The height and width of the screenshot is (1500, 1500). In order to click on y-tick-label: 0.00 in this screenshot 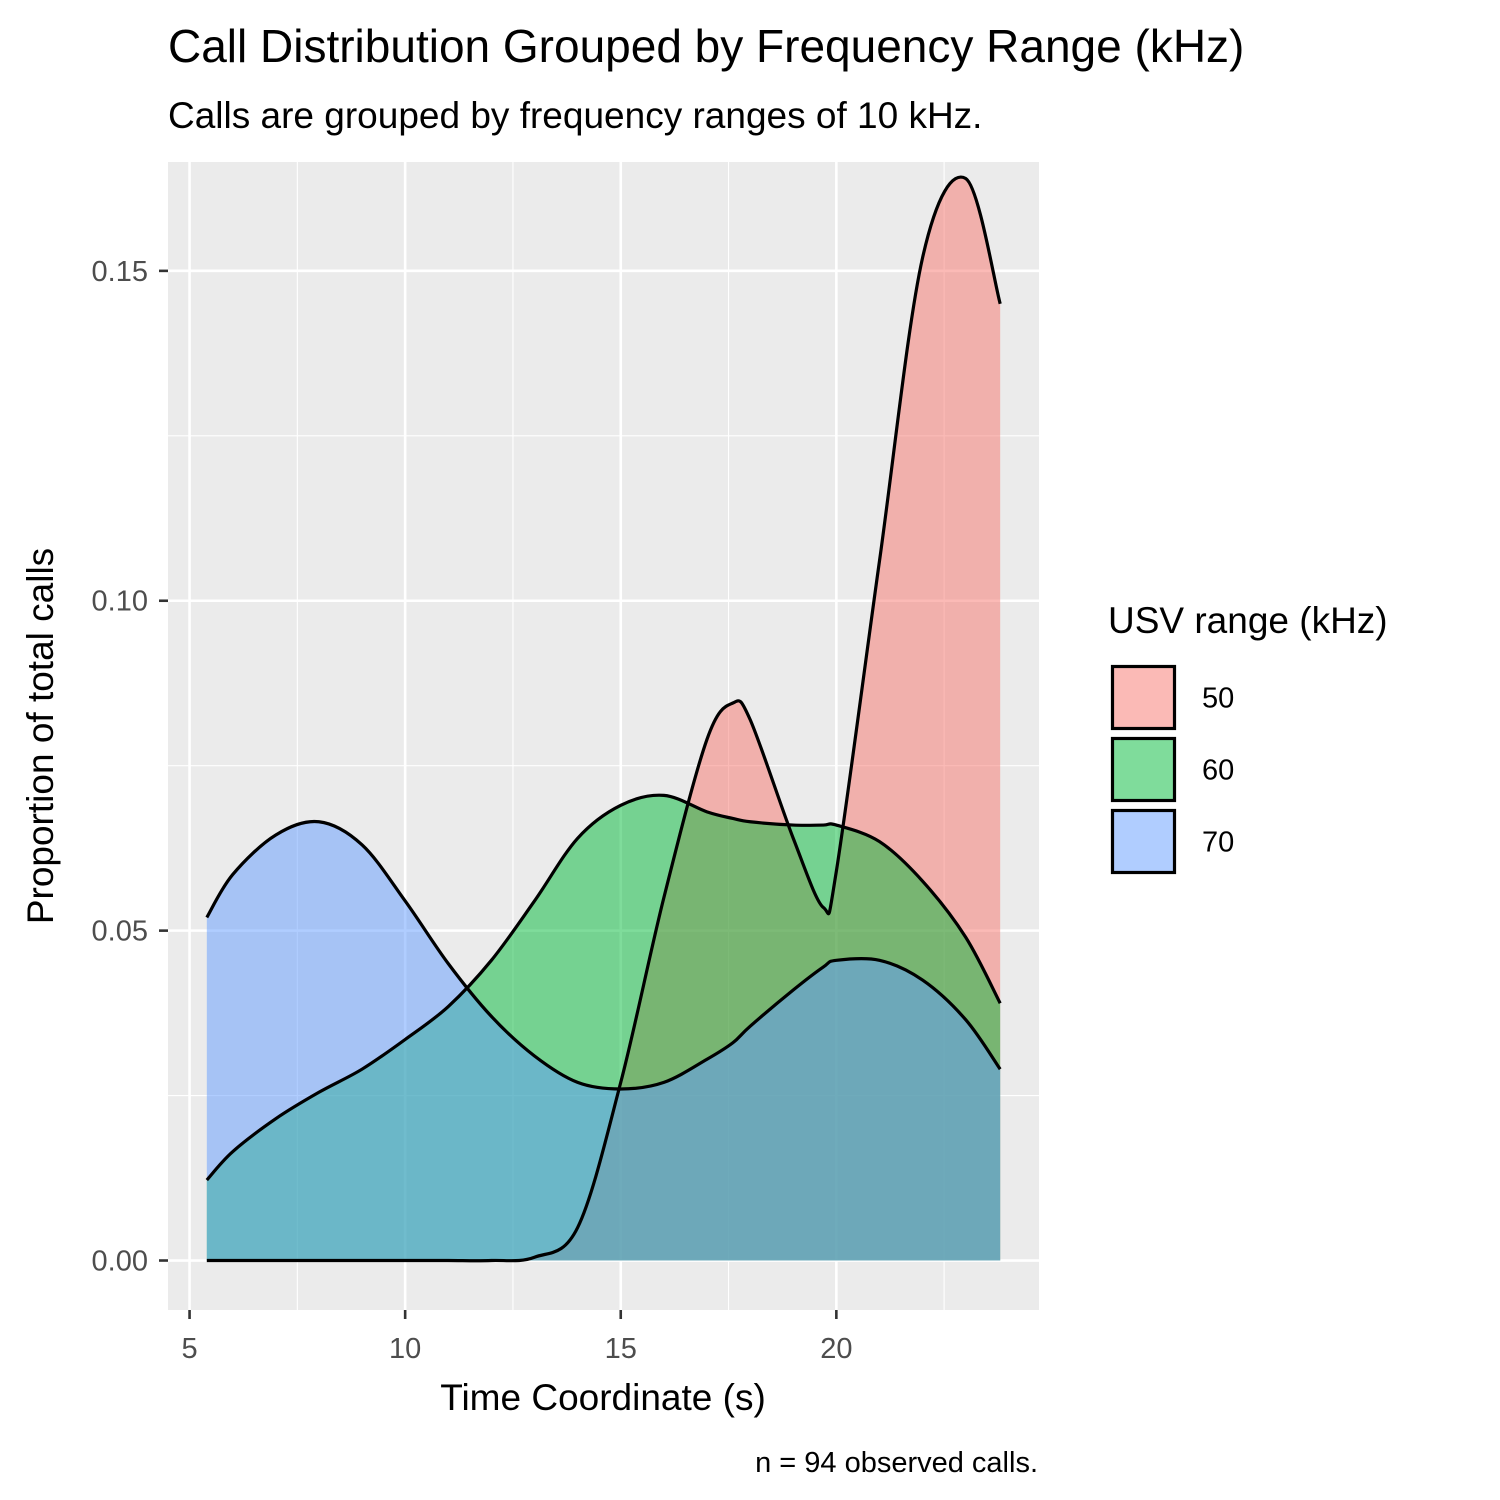, I will do `click(120, 1262)`.